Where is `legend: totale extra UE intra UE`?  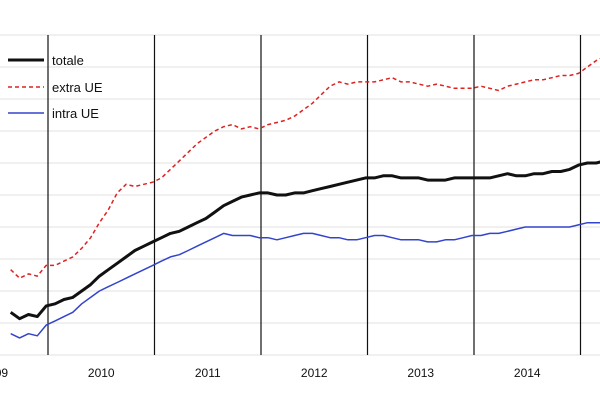 legend: totale extra UE intra UE is located at coordinates (55, 87).